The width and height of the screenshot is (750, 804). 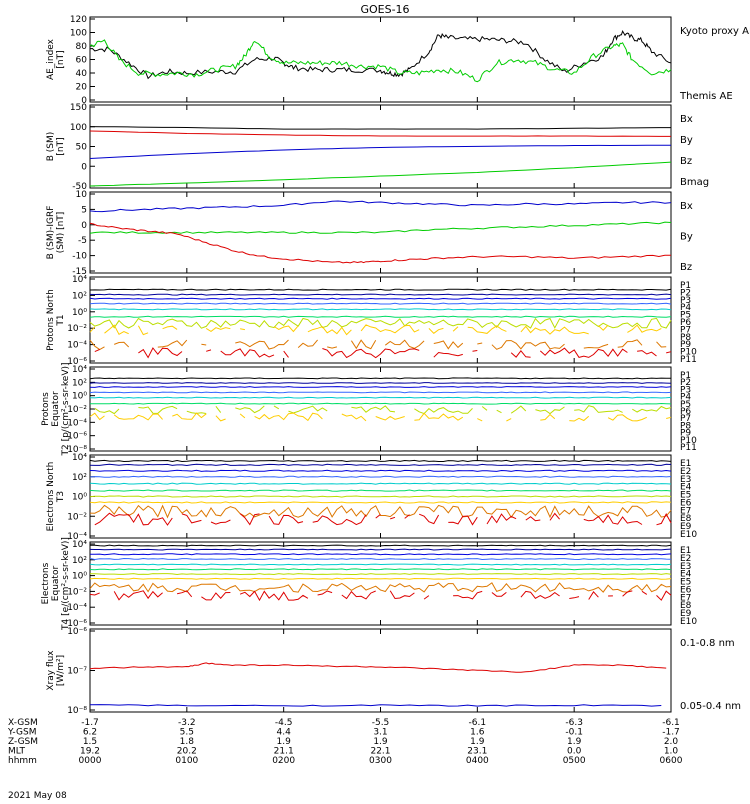 What do you see at coordinates (380, 294) in the screenshot?
I see `series-p2` at bounding box center [380, 294].